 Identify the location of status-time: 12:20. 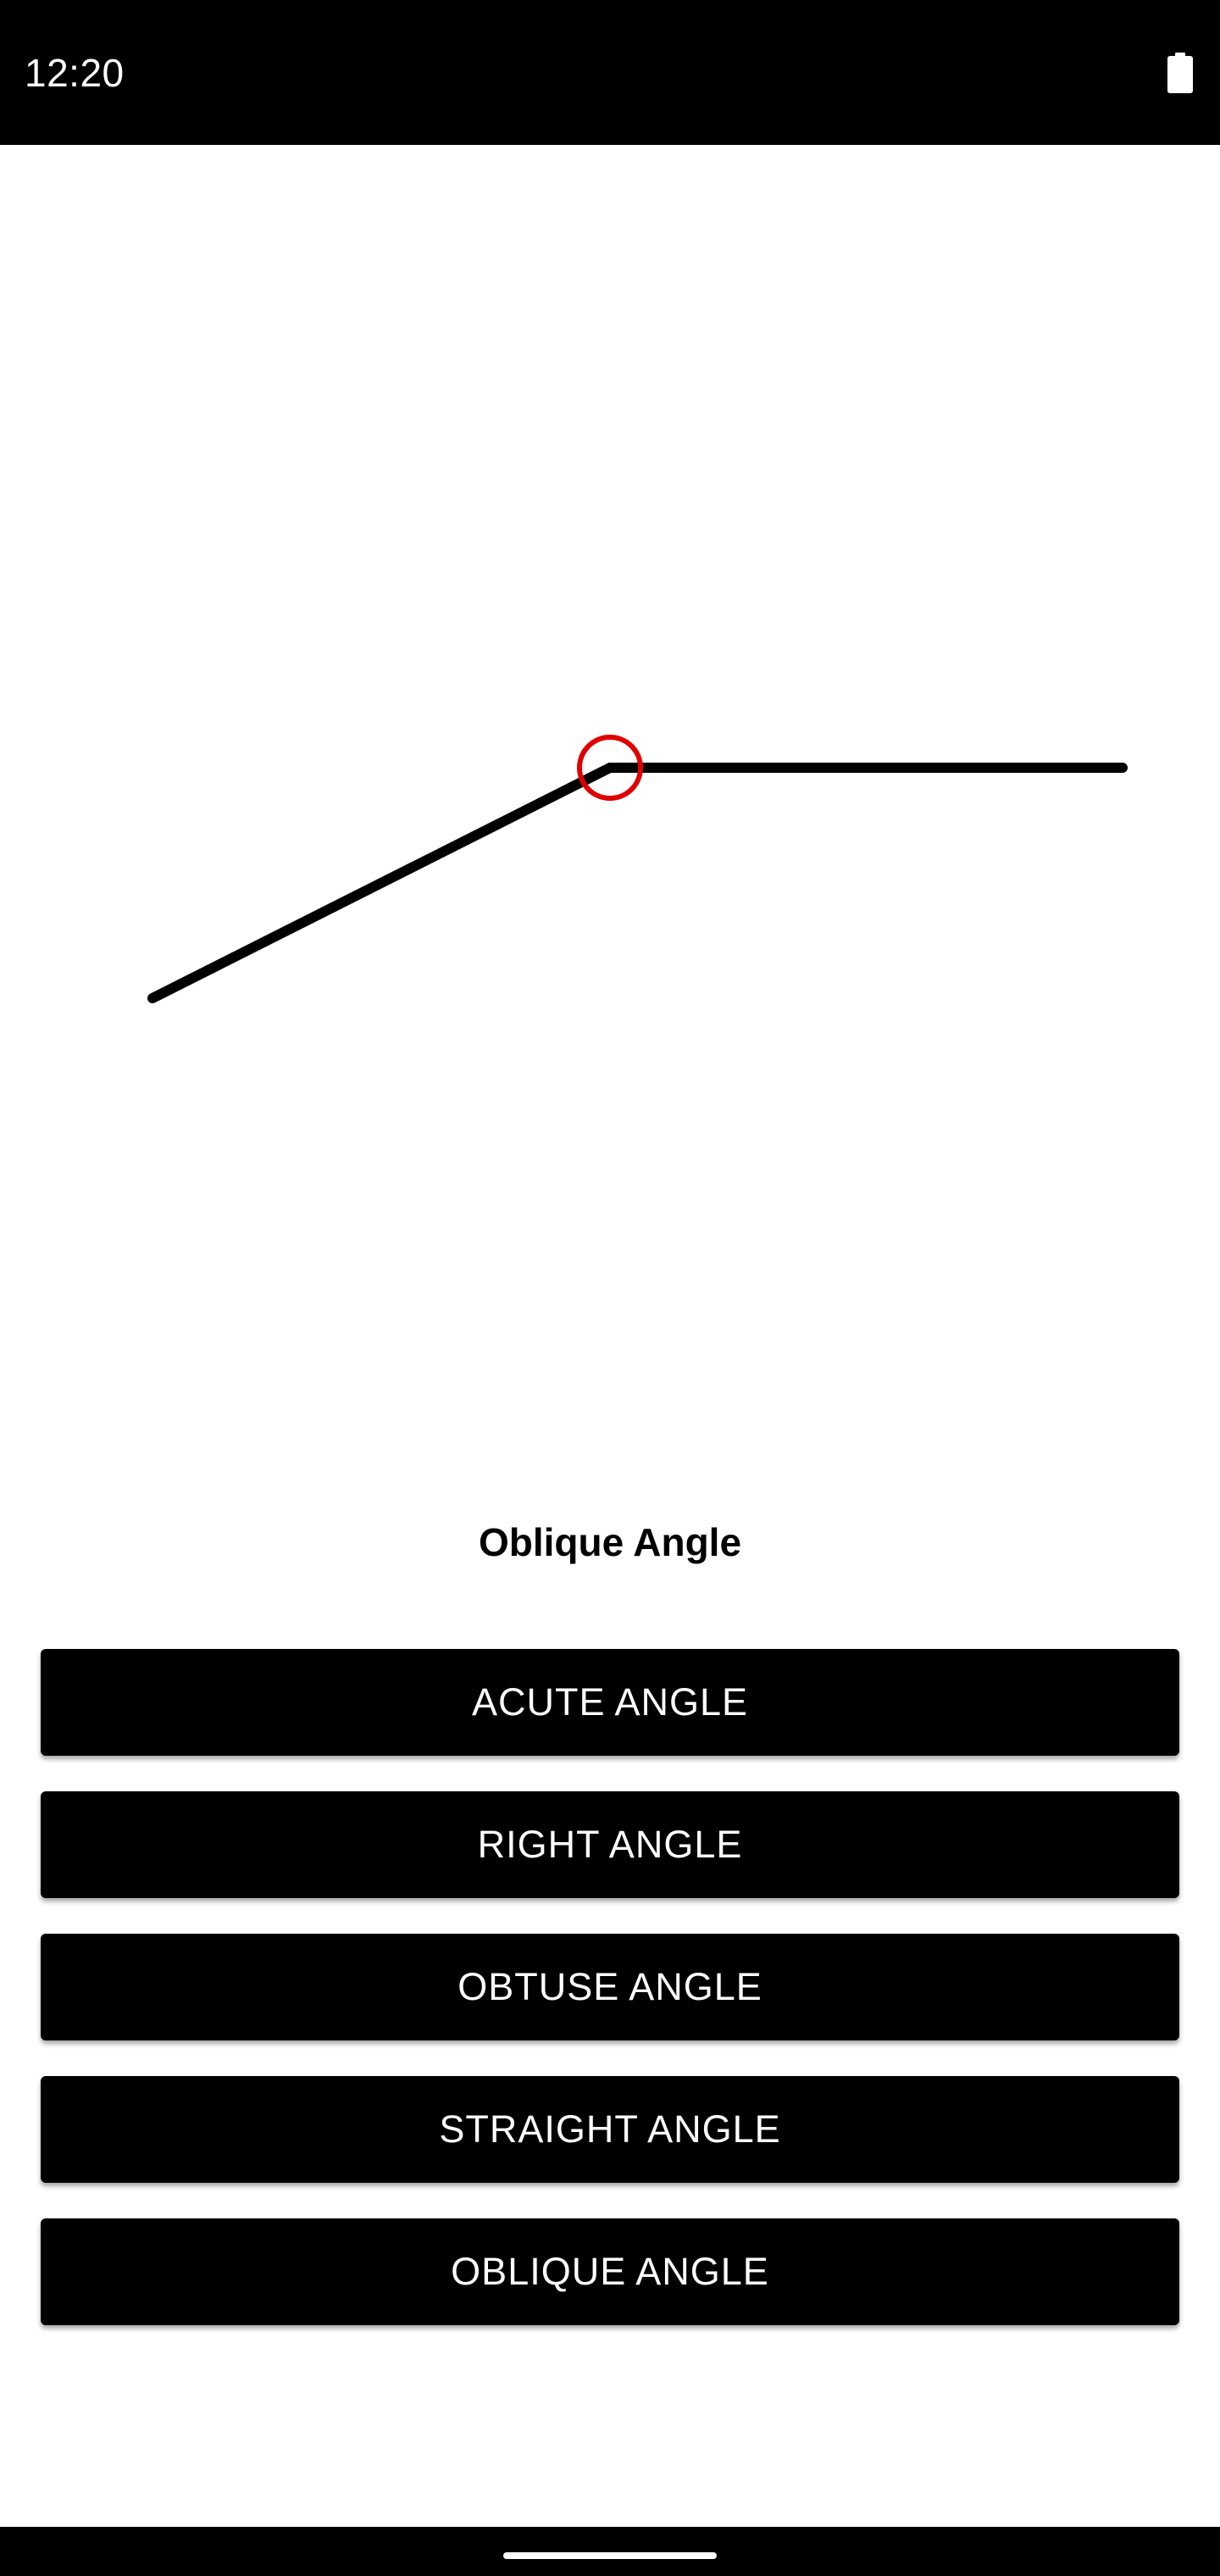
(75, 73).